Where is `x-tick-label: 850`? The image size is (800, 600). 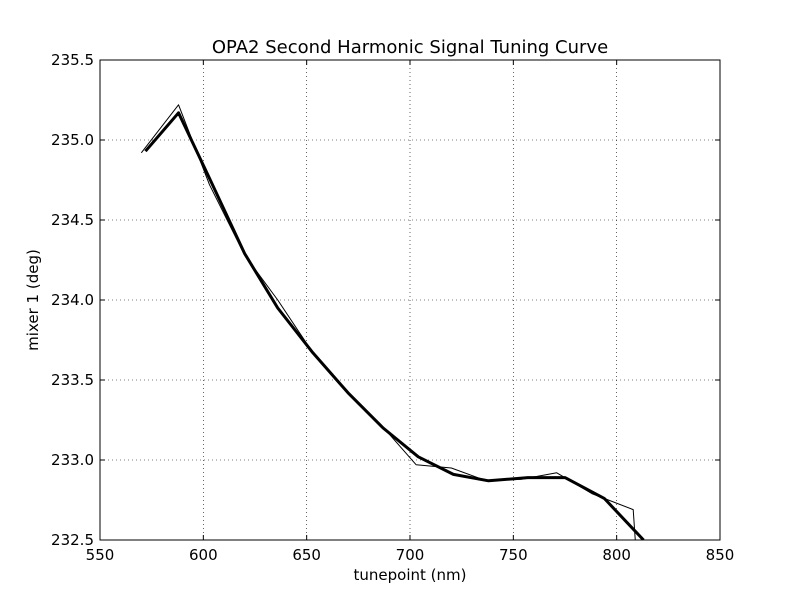 x-tick-label: 850 is located at coordinates (720, 555).